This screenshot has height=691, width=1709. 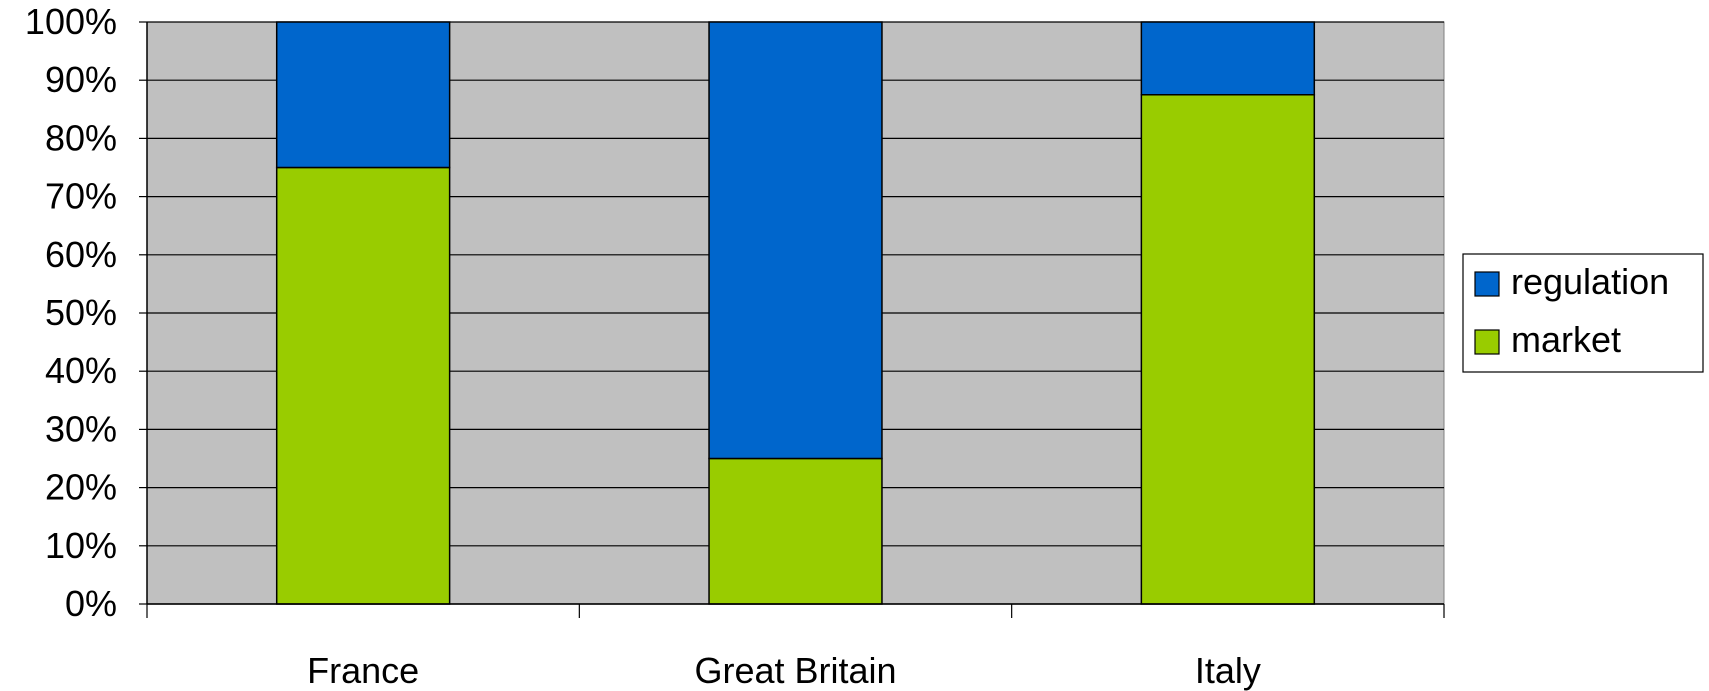 What do you see at coordinates (71, 21) in the screenshot?
I see `y-tick-label: 100%` at bounding box center [71, 21].